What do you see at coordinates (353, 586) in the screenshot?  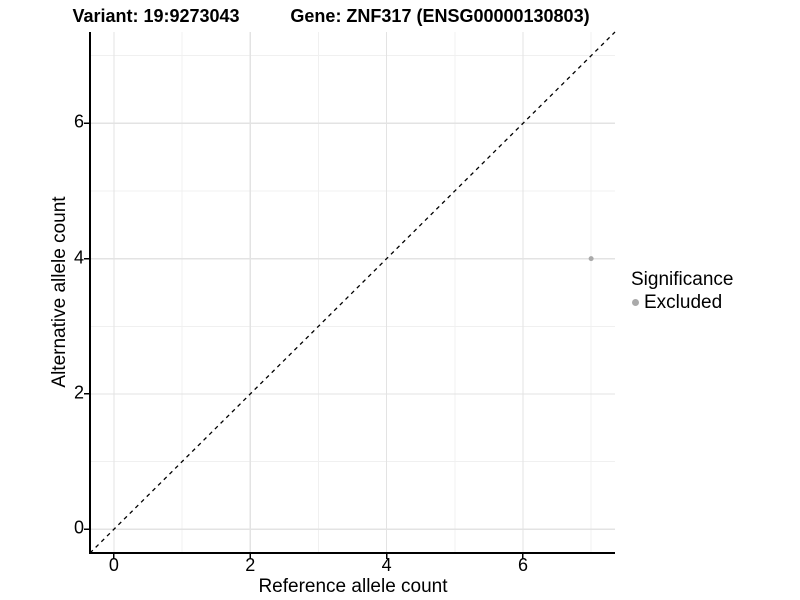 I see `x-axis-title: Reference allele count` at bounding box center [353, 586].